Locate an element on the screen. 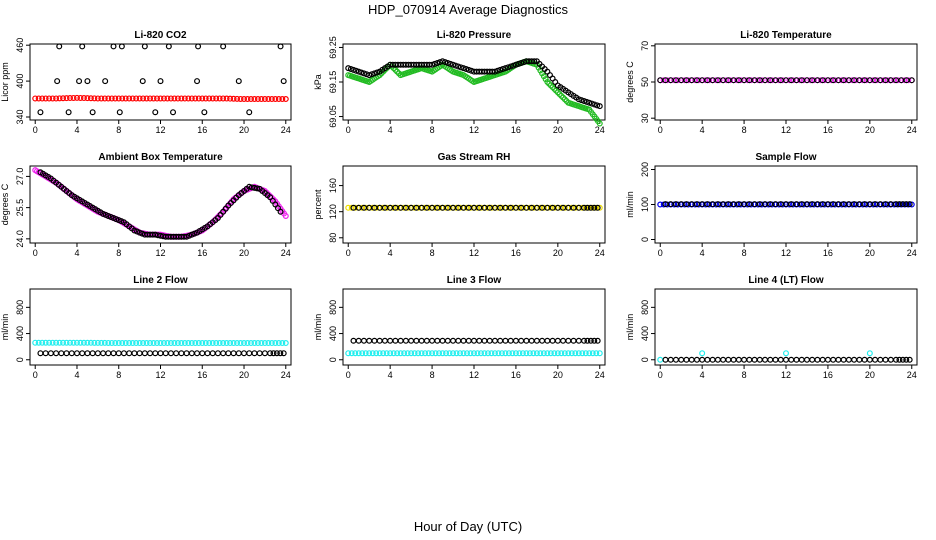 The height and width of the screenshot is (540, 936). y-tick-label: 70 is located at coordinates (645, 46).